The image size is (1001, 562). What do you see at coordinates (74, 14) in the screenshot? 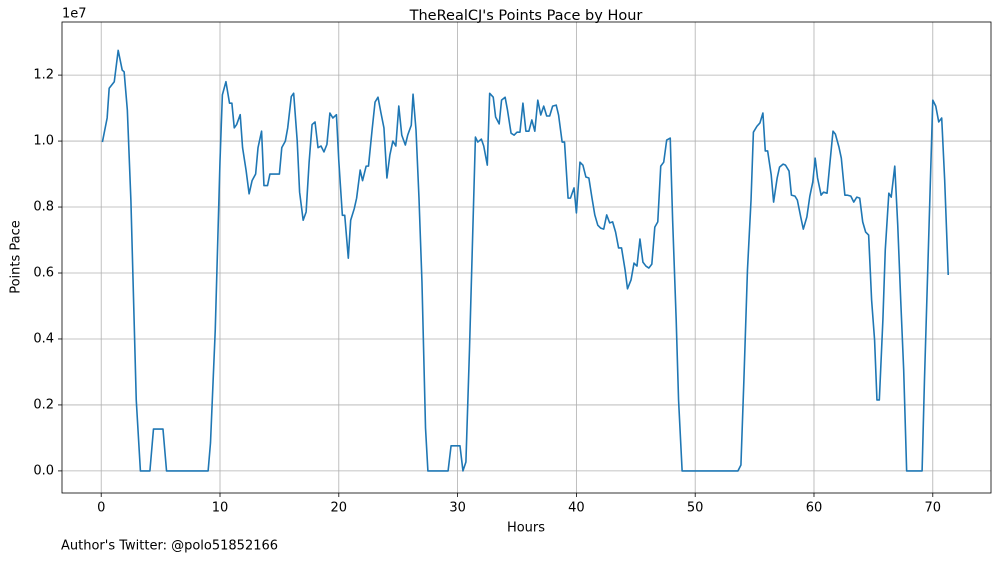
I see `y-offset-label: 1e7` at bounding box center [74, 14].